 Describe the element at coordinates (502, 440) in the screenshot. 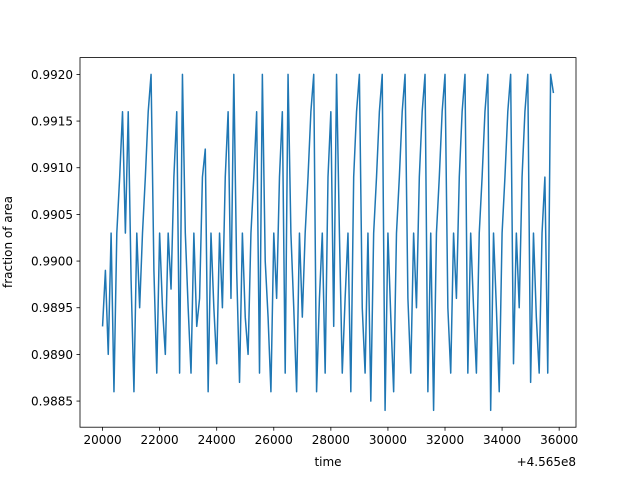

I see `x-tick-label: 34000` at that location.